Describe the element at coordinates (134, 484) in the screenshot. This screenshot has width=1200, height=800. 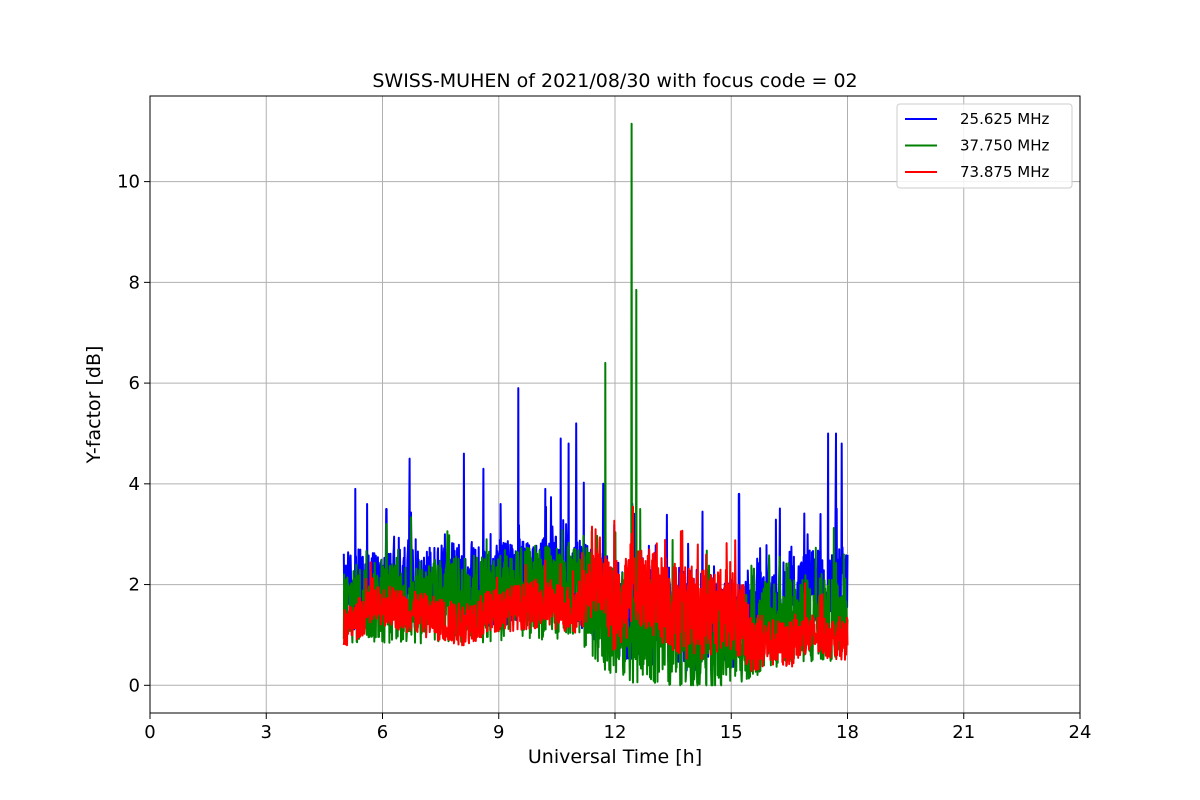
I see `y-tick-label: 4` at that location.